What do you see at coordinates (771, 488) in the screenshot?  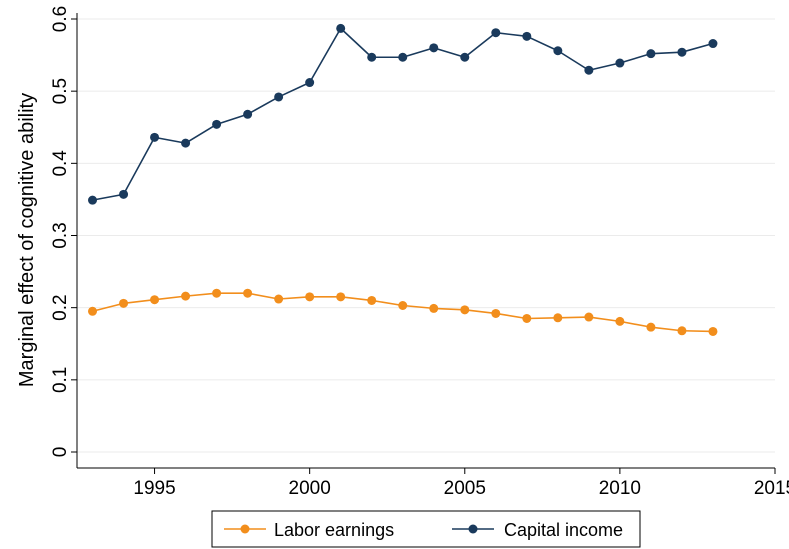 I see `x-tick-label: 2015` at bounding box center [771, 488].